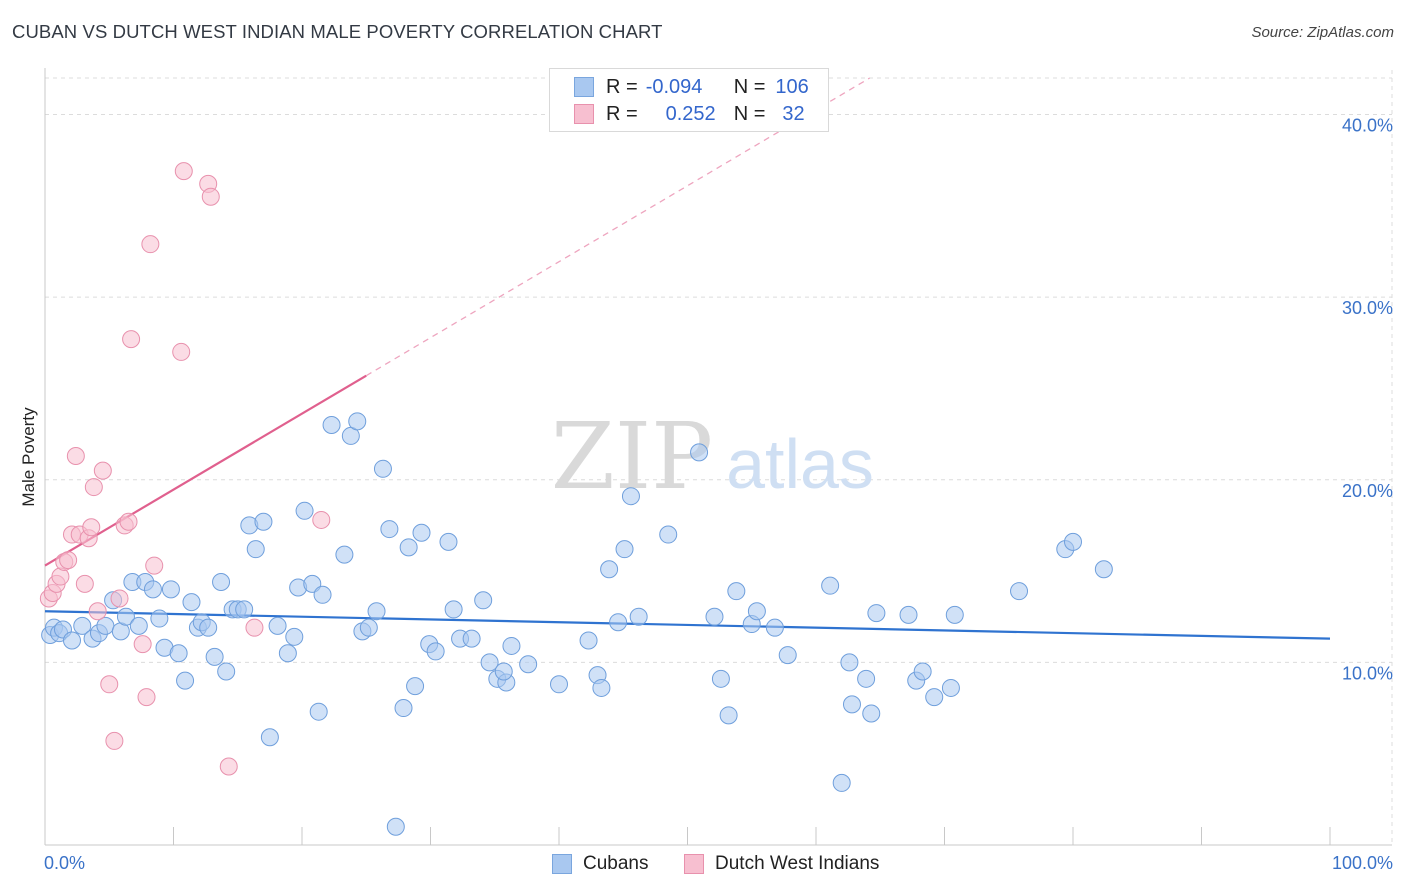 The height and width of the screenshot is (892, 1406). What do you see at coordinates (584, 87) in the screenshot?
I see `legend-swatch-cubans` at bounding box center [584, 87].